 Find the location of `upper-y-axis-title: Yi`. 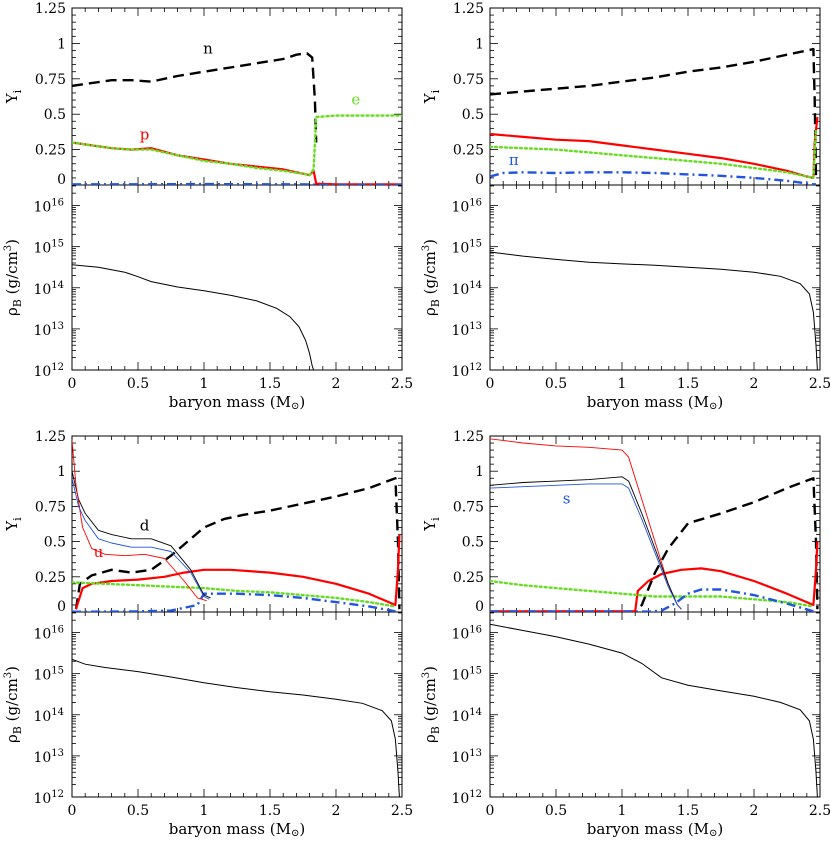

upper-y-axis-title: Yi is located at coordinates (13, 96).